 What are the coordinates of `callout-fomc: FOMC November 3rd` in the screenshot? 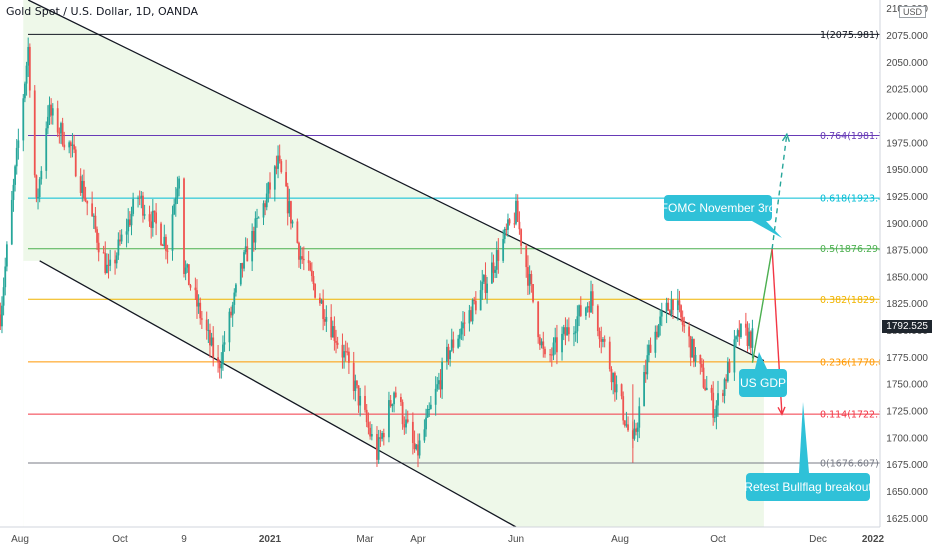 It's located at (718, 208).